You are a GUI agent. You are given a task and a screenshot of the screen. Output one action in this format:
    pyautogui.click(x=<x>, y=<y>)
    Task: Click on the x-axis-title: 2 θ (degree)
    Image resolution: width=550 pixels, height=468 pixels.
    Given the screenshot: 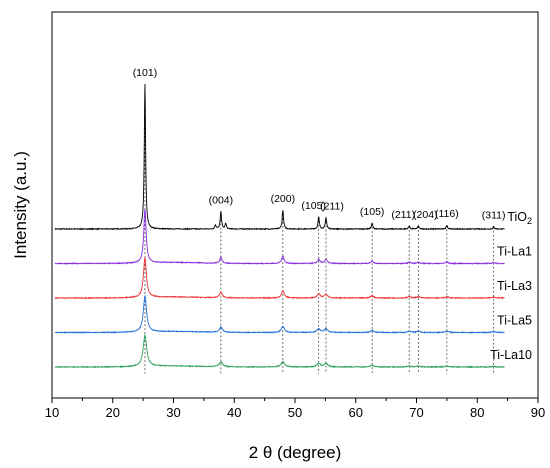 What is the action you would take?
    pyautogui.click(x=295, y=452)
    